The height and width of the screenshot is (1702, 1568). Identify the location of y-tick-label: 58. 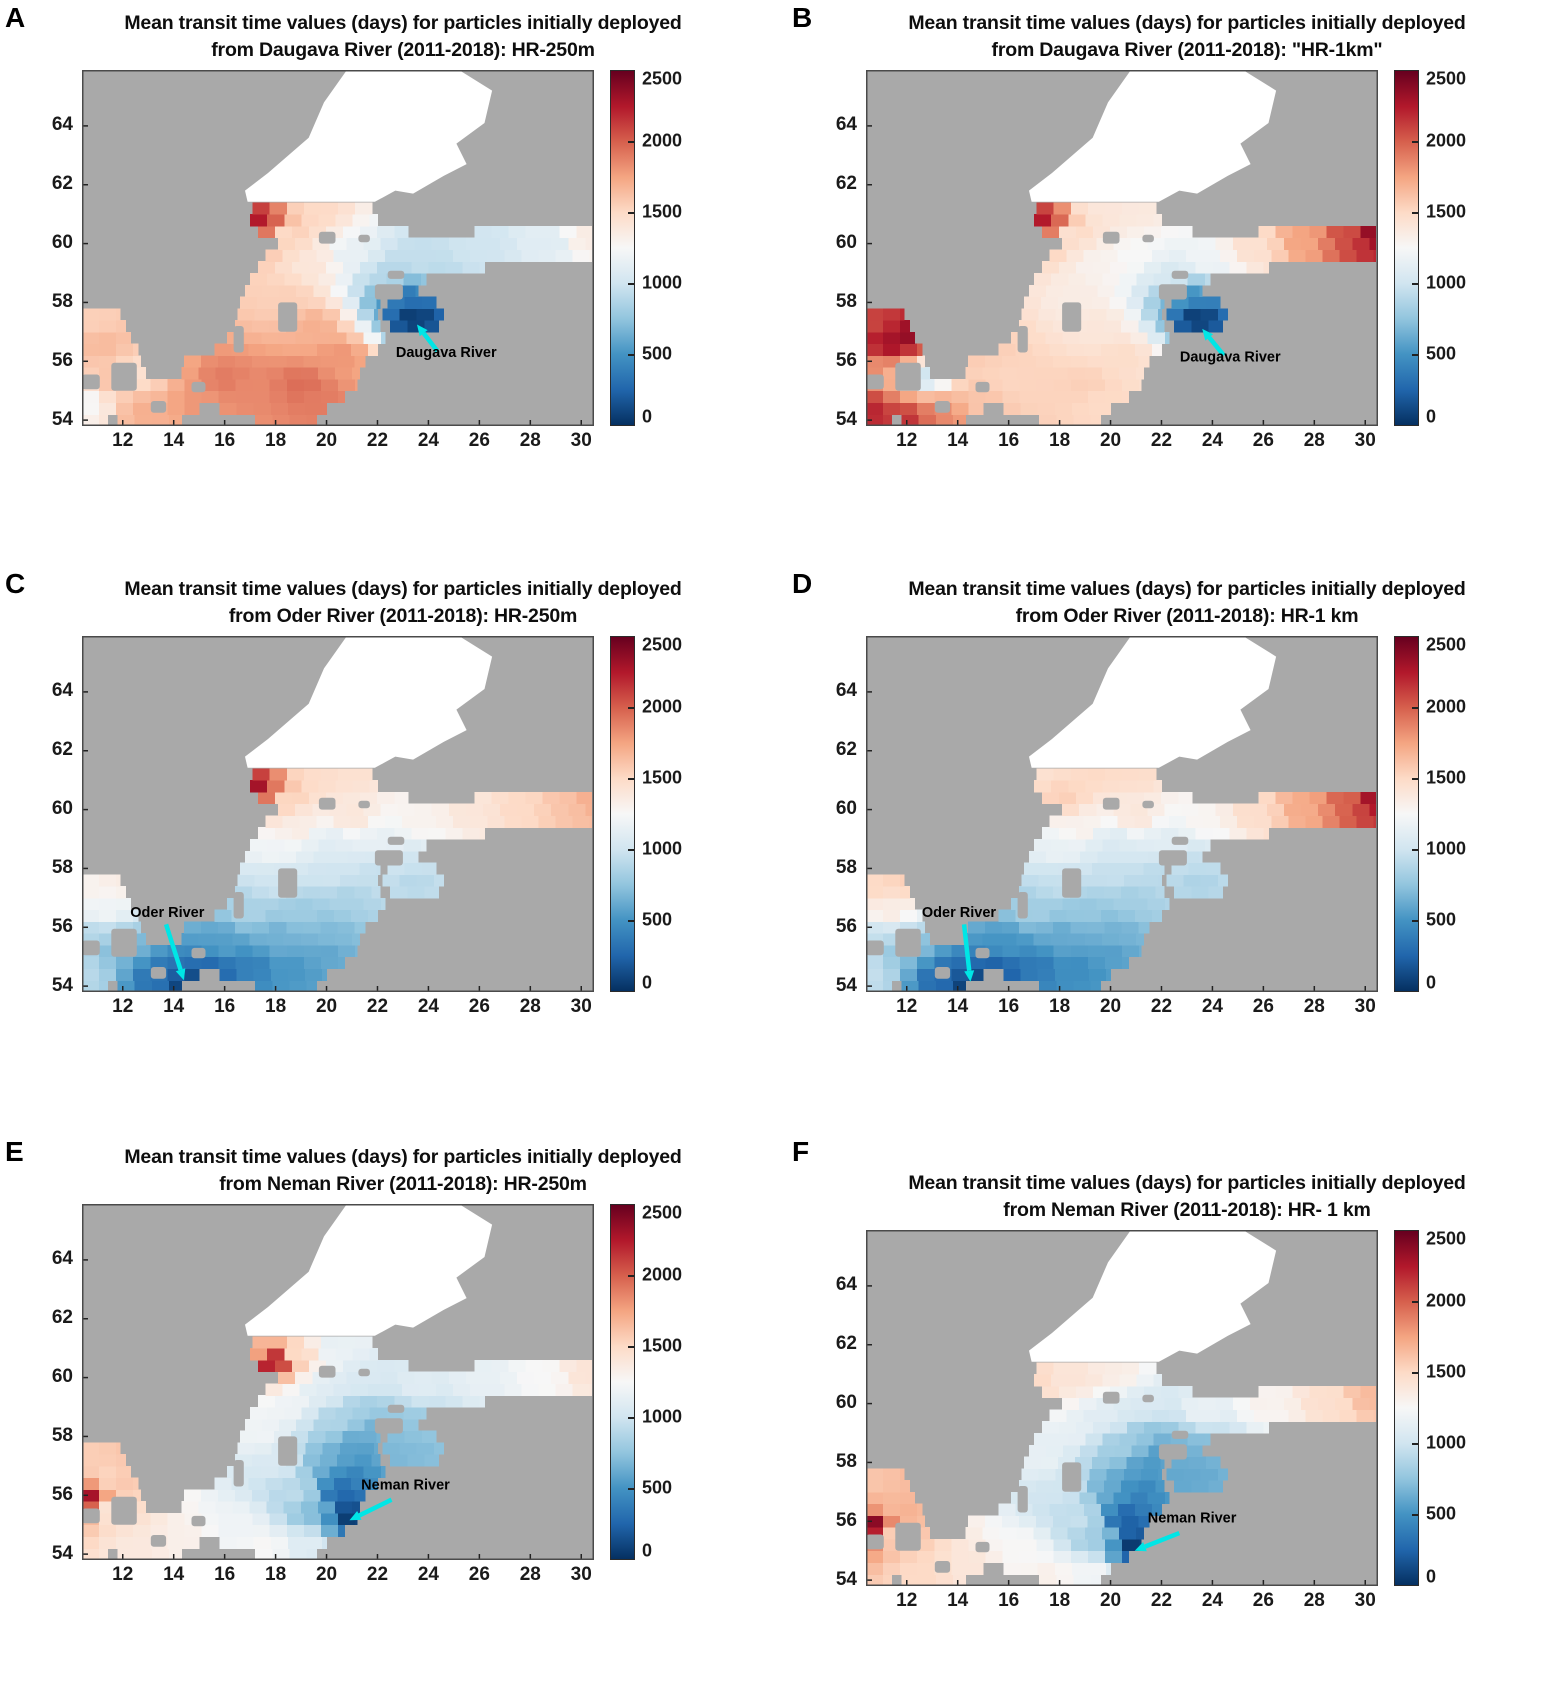
(846, 1462).